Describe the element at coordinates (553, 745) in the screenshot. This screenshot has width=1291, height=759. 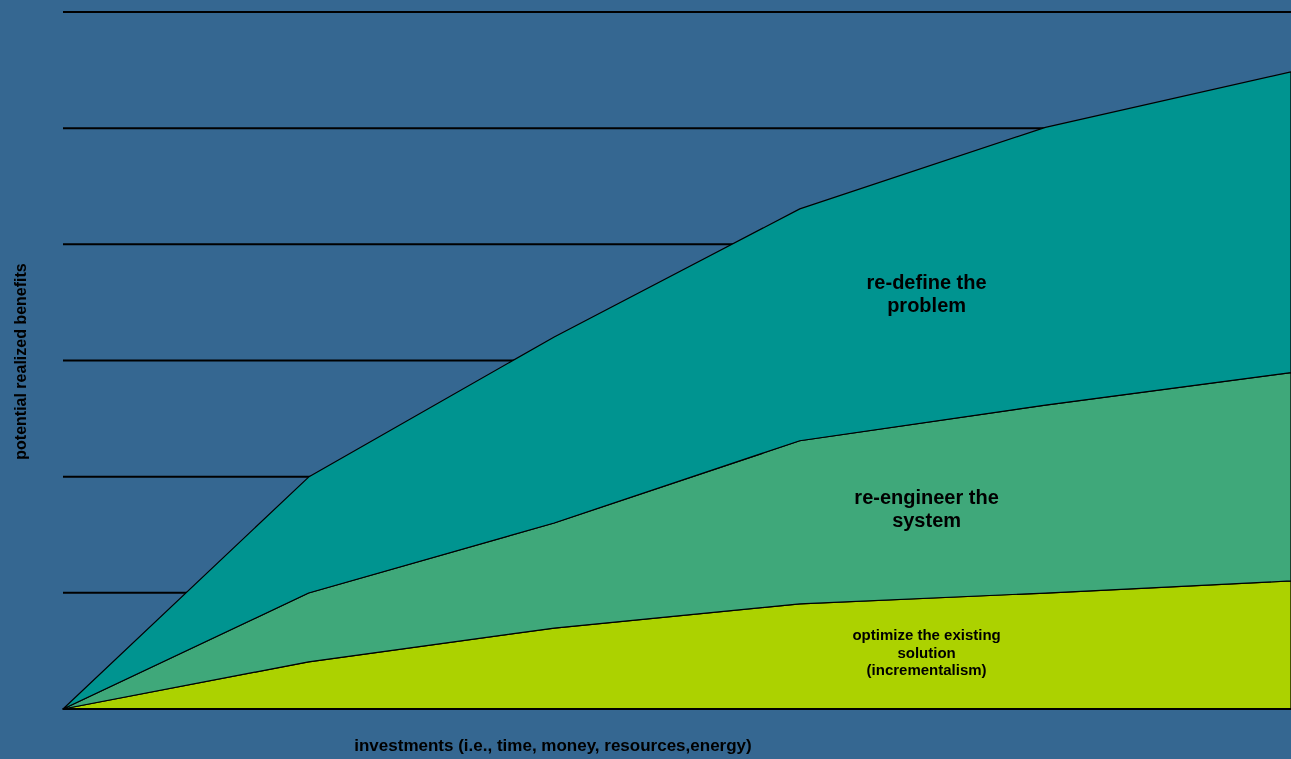
I see `x-axis-title: investments (i.e., time, money, resources,energy)` at that location.